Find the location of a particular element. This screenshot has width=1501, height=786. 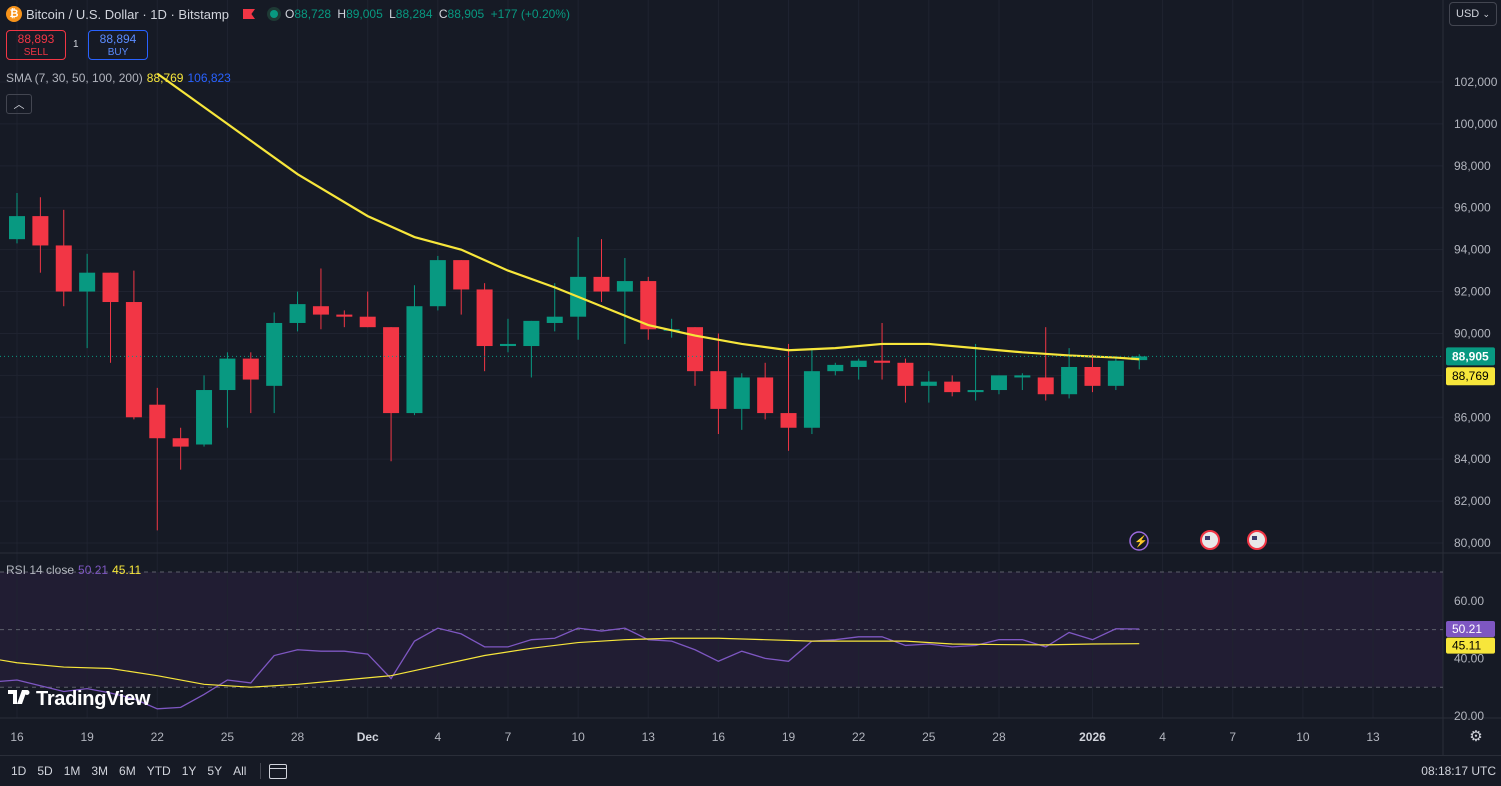

last-price-badge is located at coordinates (1470, 356).